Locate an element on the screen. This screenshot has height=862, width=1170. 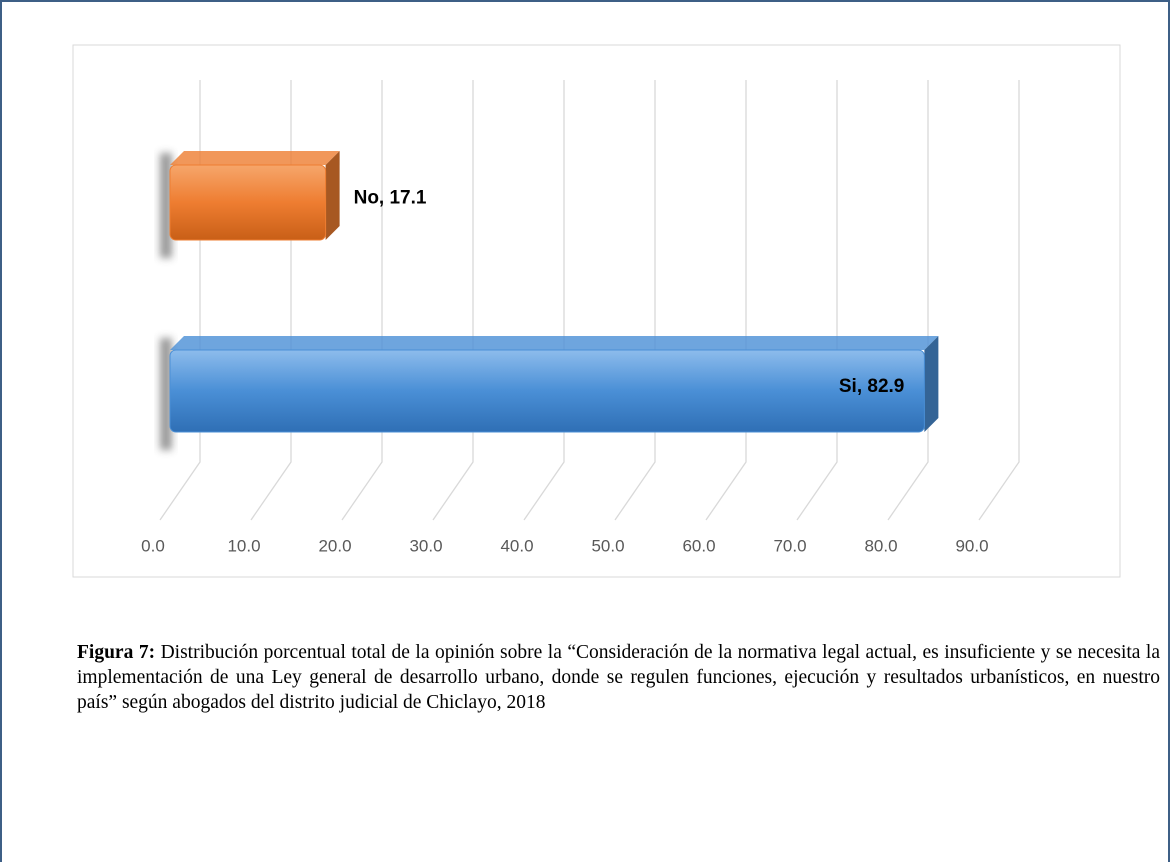
x-tick-label: 70.0 is located at coordinates (789, 545).